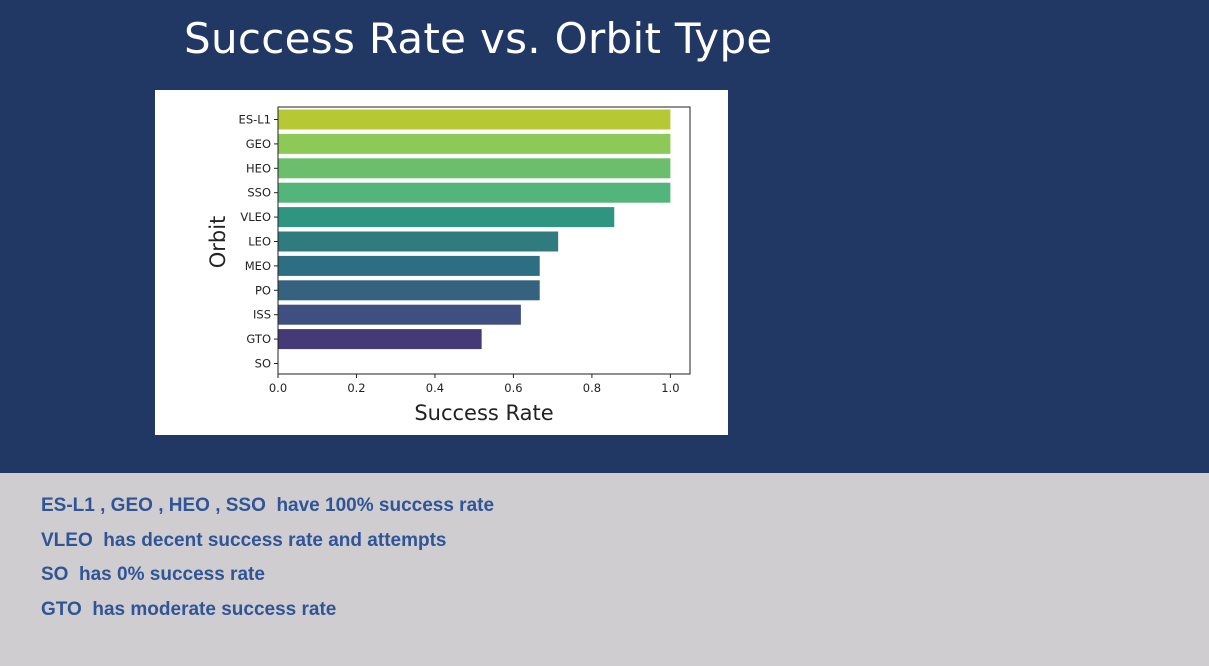 The image size is (1209, 666). Describe the element at coordinates (153, 574) in the screenshot. I see `note-item: SO has 0% success rate` at that location.